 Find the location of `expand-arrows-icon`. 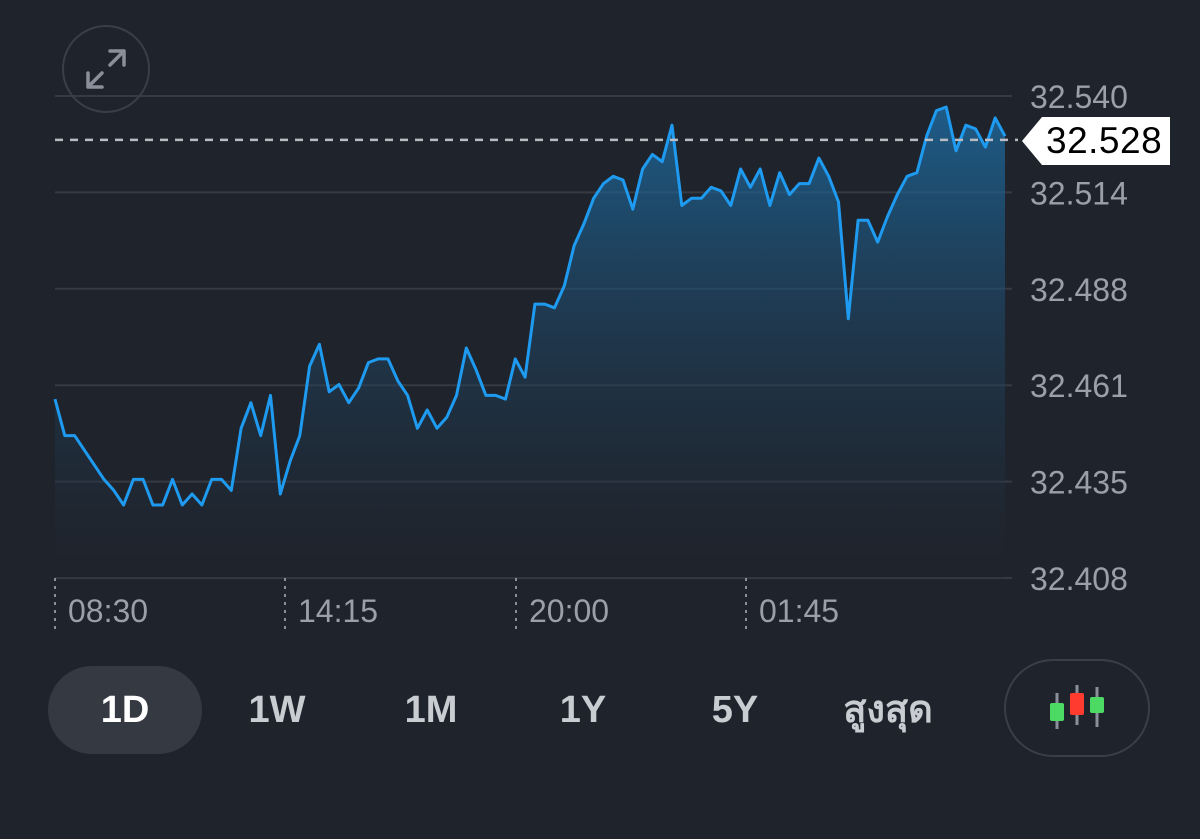

expand-arrows-icon is located at coordinates (106, 69).